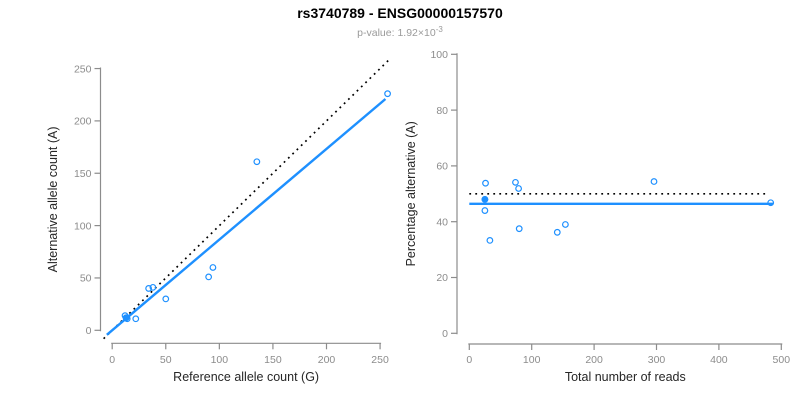  What do you see at coordinates (442, 167) in the screenshot?
I see `y-tick-label: 60` at bounding box center [442, 167].